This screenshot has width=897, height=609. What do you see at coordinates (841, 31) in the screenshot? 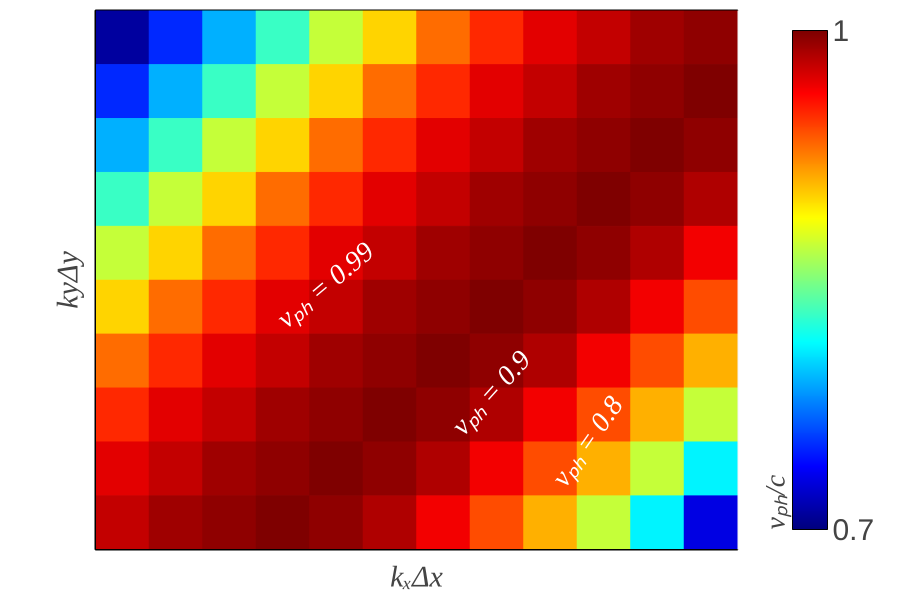
I see `color-bar-label: 1` at bounding box center [841, 31].